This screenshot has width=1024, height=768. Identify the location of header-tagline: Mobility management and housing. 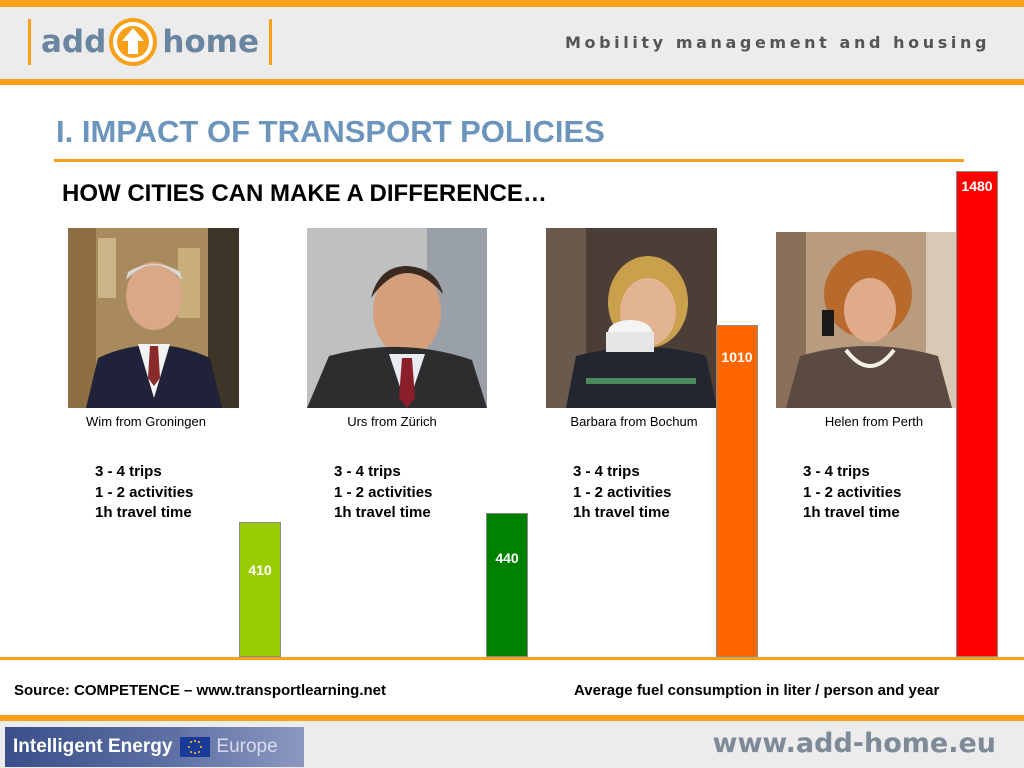
(777, 42).